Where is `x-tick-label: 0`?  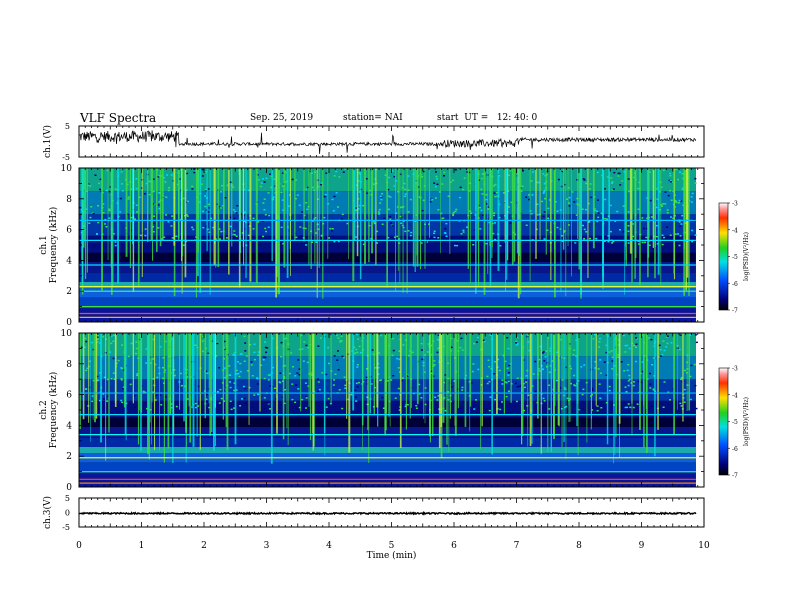
x-tick-label: 0 is located at coordinates (79, 546).